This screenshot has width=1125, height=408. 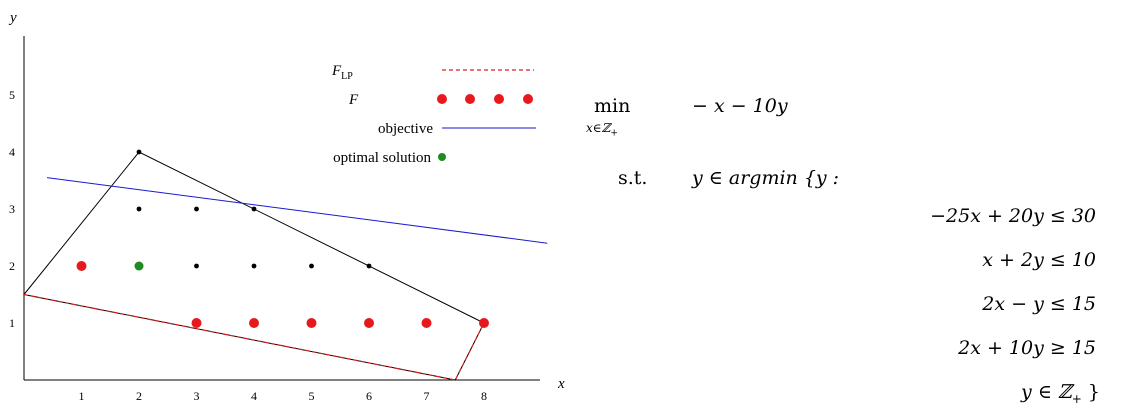 I want to click on legend-label-f-lp-sub: LP, so click(x=347, y=76).